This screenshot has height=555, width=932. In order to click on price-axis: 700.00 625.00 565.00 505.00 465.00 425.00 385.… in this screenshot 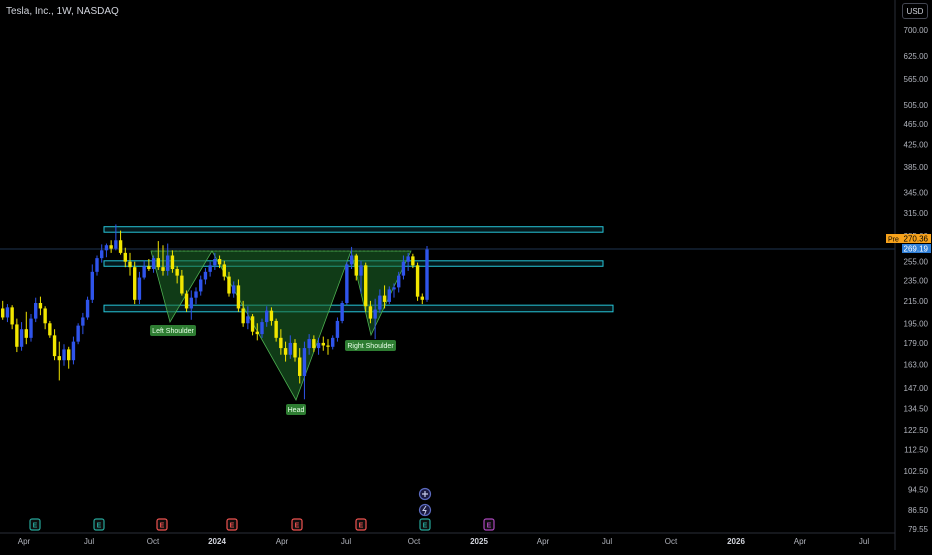, I will do `click(916, 280)`.